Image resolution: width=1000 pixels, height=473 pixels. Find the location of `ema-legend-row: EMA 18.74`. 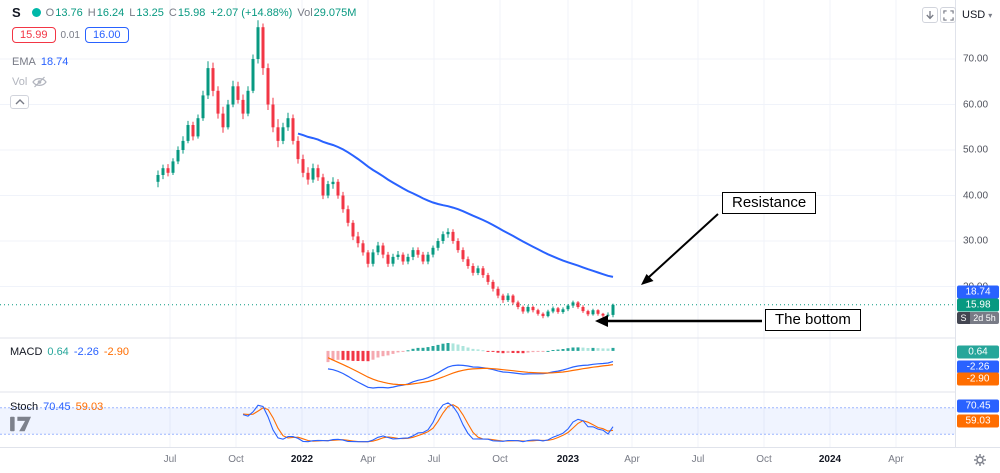

ema-legend-row: EMA 18.74 is located at coordinates (40, 62).